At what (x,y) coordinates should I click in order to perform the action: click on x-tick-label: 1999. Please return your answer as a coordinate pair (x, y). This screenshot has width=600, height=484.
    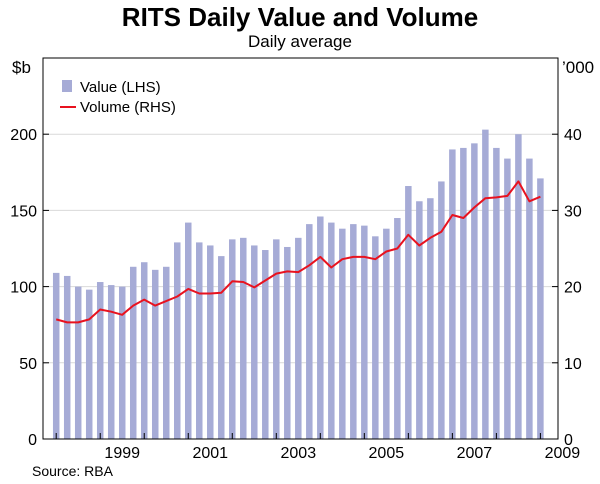
    Looking at the image, I should click on (122, 453).